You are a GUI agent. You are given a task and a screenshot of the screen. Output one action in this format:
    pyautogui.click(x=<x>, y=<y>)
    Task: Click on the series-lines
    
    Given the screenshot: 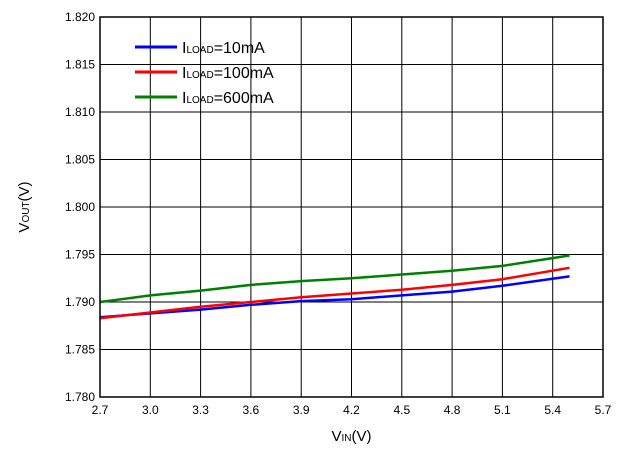 What is the action you would take?
    pyautogui.click(x=334, y=287)
    